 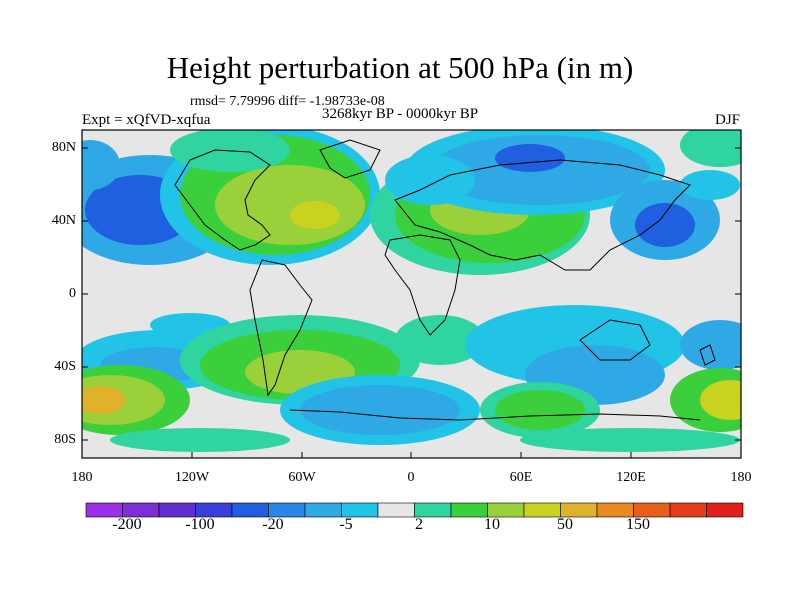 I want to click on lat-tick-80n: 80N, so click(x=63, y=147).